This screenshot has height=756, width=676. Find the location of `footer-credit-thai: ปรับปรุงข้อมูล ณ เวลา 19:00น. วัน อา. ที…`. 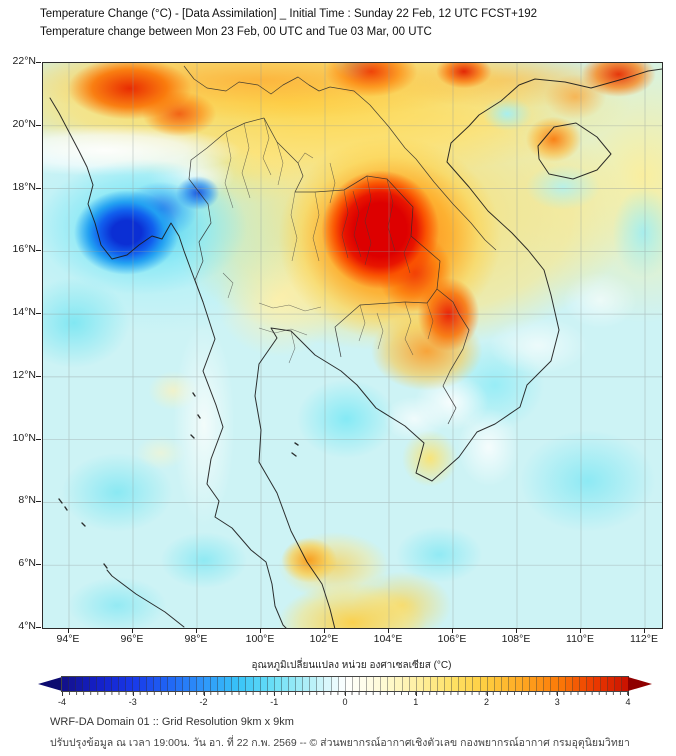

footer-credit-thai: ปรับปรุงข้อมูล ณ เวลา 19:00น. วัน อา. ที… is located at coordinates (340, 743).